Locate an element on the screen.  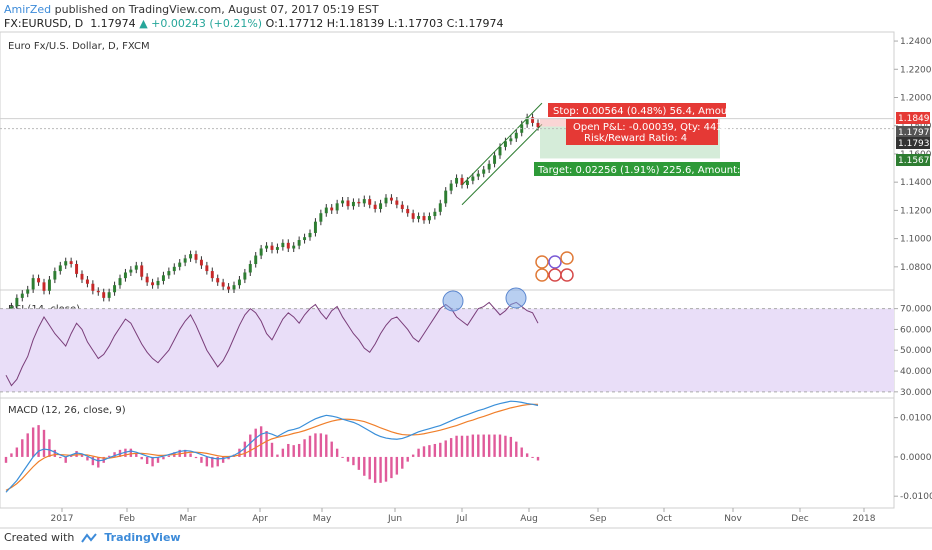
channel-upper-line is located at coordinates (502, 144).